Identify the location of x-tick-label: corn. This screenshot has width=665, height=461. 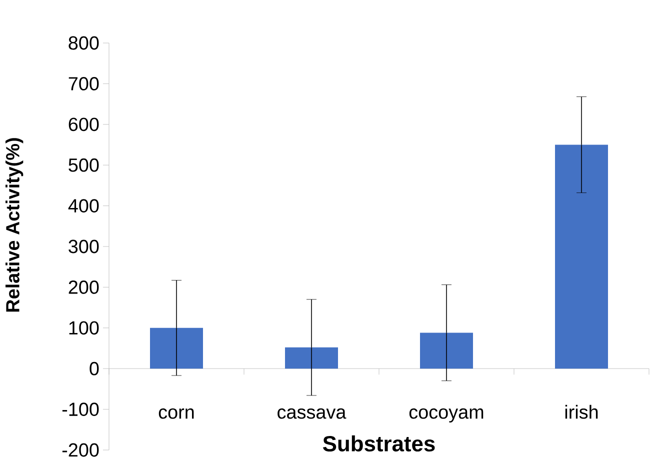
(176, 413).